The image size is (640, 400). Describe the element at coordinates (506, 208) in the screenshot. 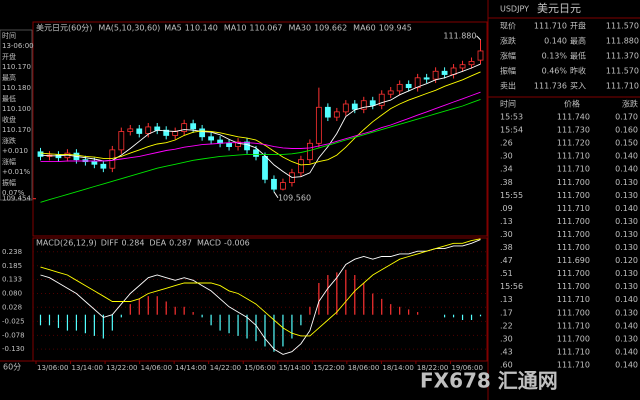

I see `trade-time: .09` at that location.